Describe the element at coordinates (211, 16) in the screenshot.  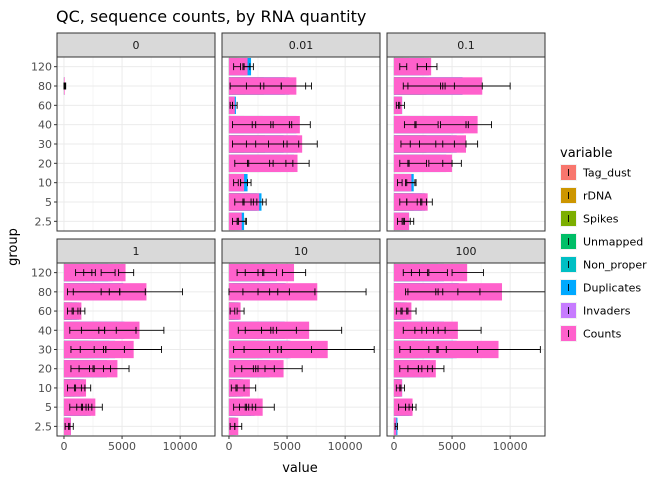
I see `chart-title: QC, sequence counts, by RNA quantity` at that location.